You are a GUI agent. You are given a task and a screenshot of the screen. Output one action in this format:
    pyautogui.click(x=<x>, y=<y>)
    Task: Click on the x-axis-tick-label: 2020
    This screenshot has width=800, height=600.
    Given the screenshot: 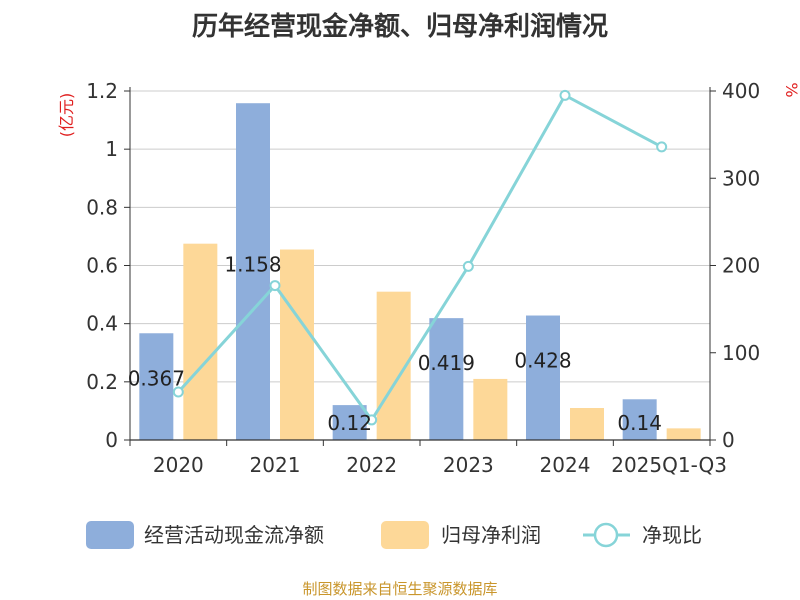 What is the action you would take?
    pyautogui.click(x=178, y=465)
    